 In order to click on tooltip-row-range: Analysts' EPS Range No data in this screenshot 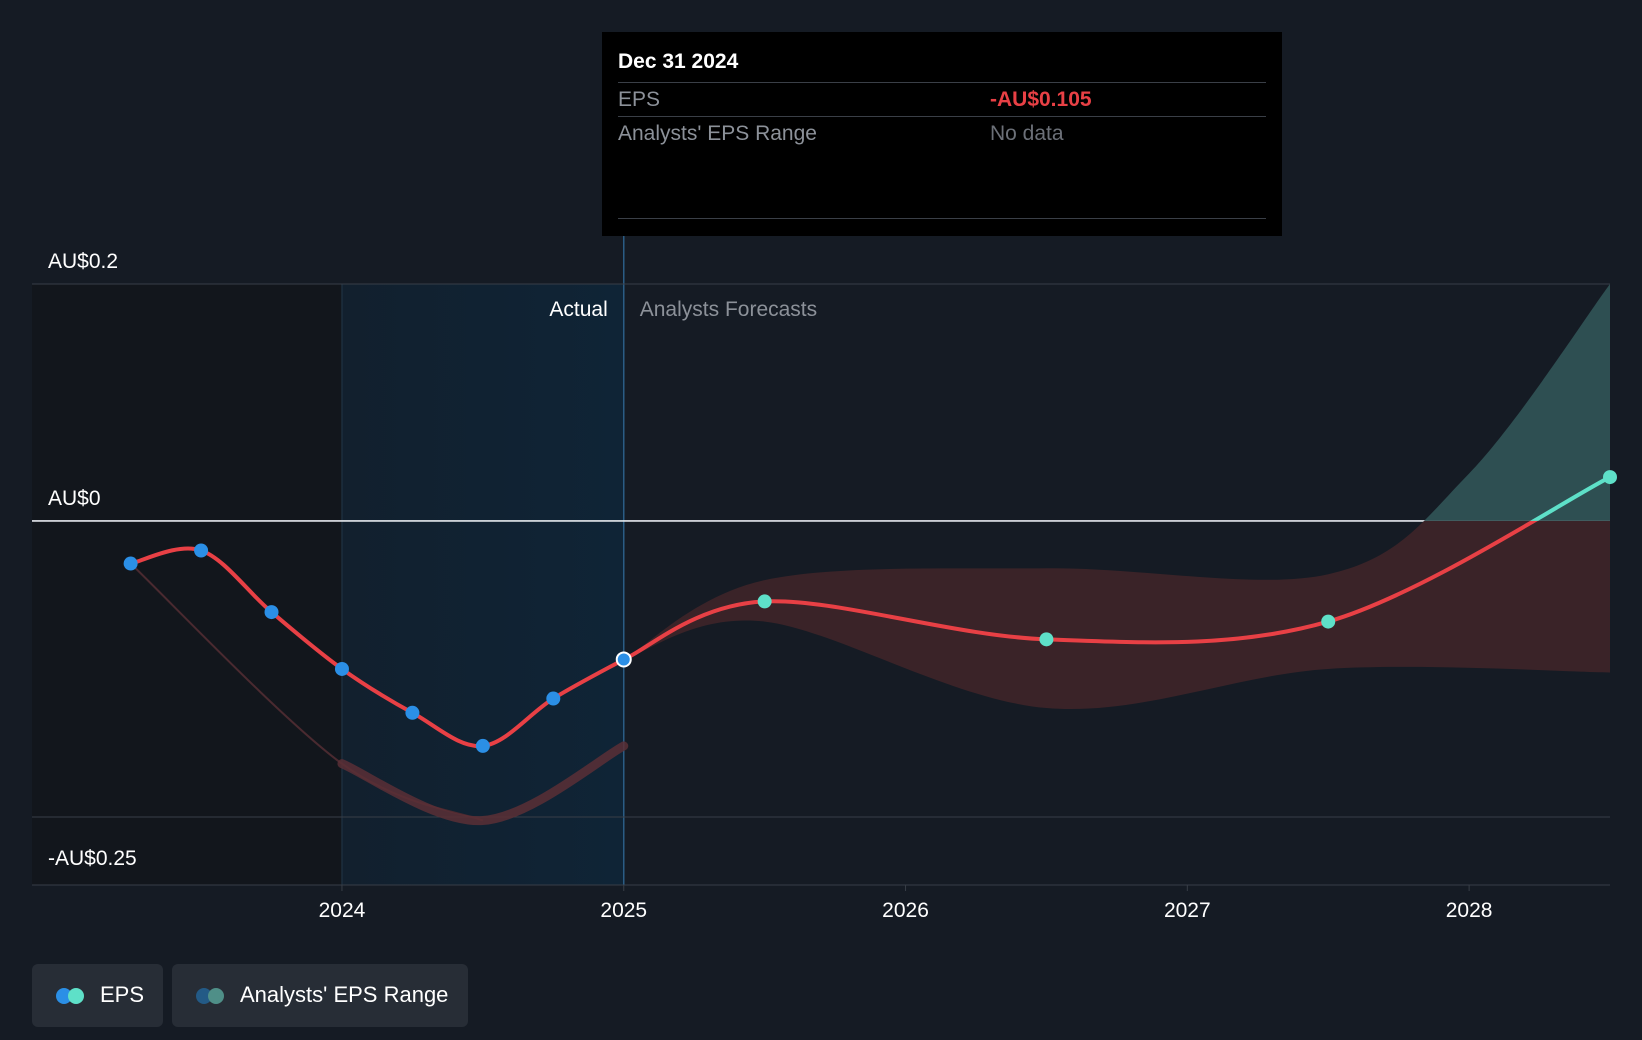, I will do `click(942, 134)`.